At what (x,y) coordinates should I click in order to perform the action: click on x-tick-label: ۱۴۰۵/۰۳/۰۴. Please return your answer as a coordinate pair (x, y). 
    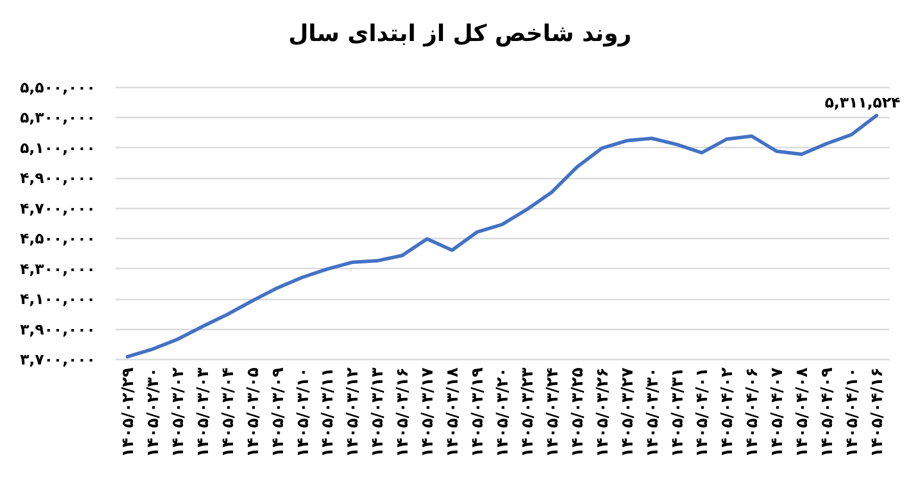
    Looking at the image, I should click on (227, 412).